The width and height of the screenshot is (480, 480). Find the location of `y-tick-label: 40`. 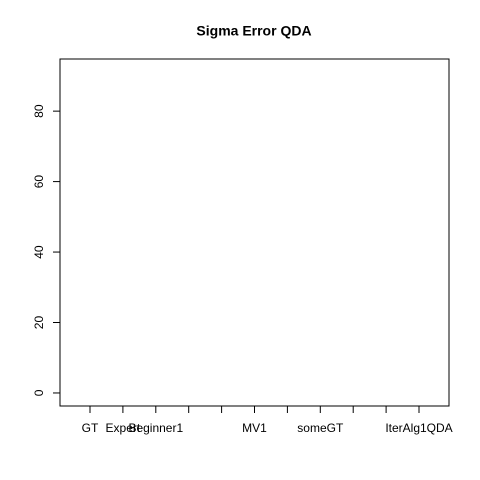

y-tick-label: 40 is located at coordinates (39, 252).